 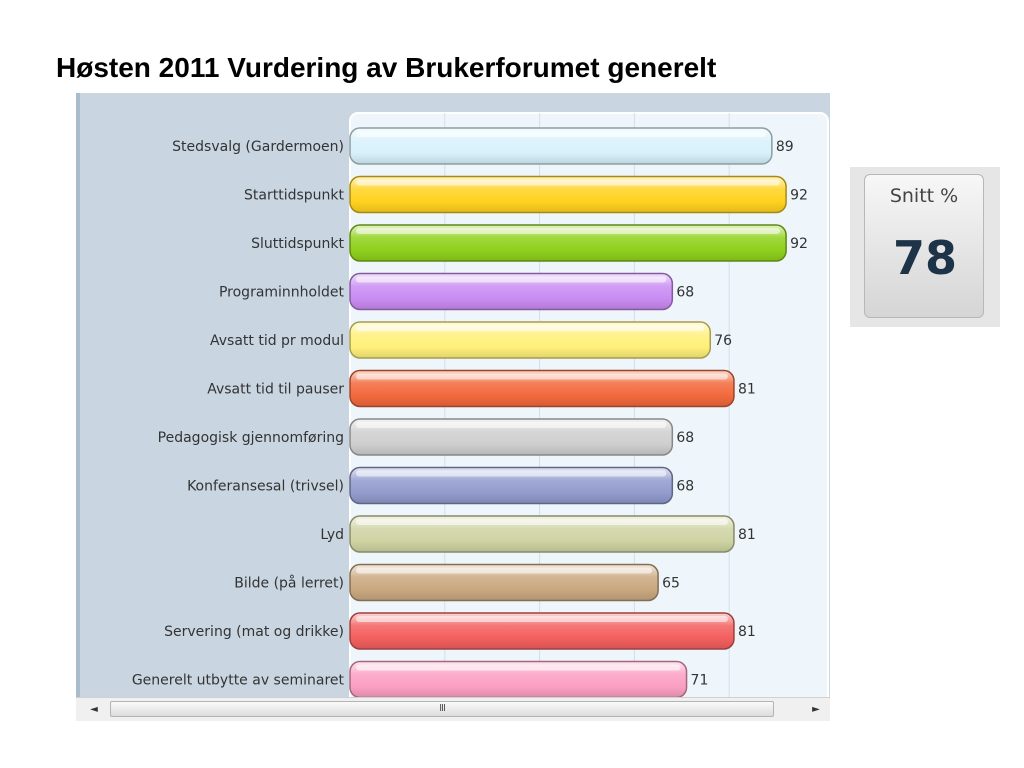 I want to click on horizontal-scrollbar: ◄ III ►, so click(x=453, y=709).